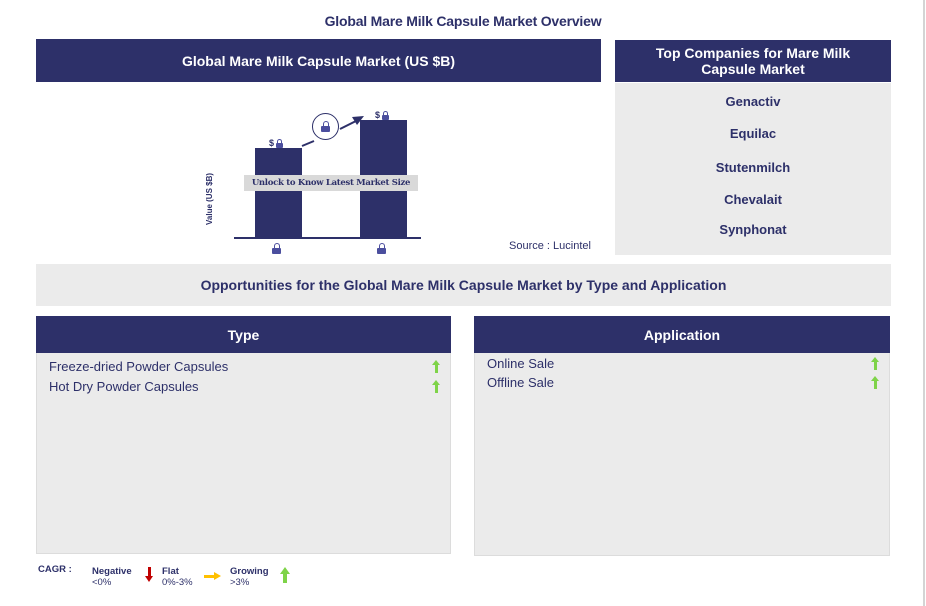 The image size is (926, 606). I want to click on page-right-border, so click(924, 303).